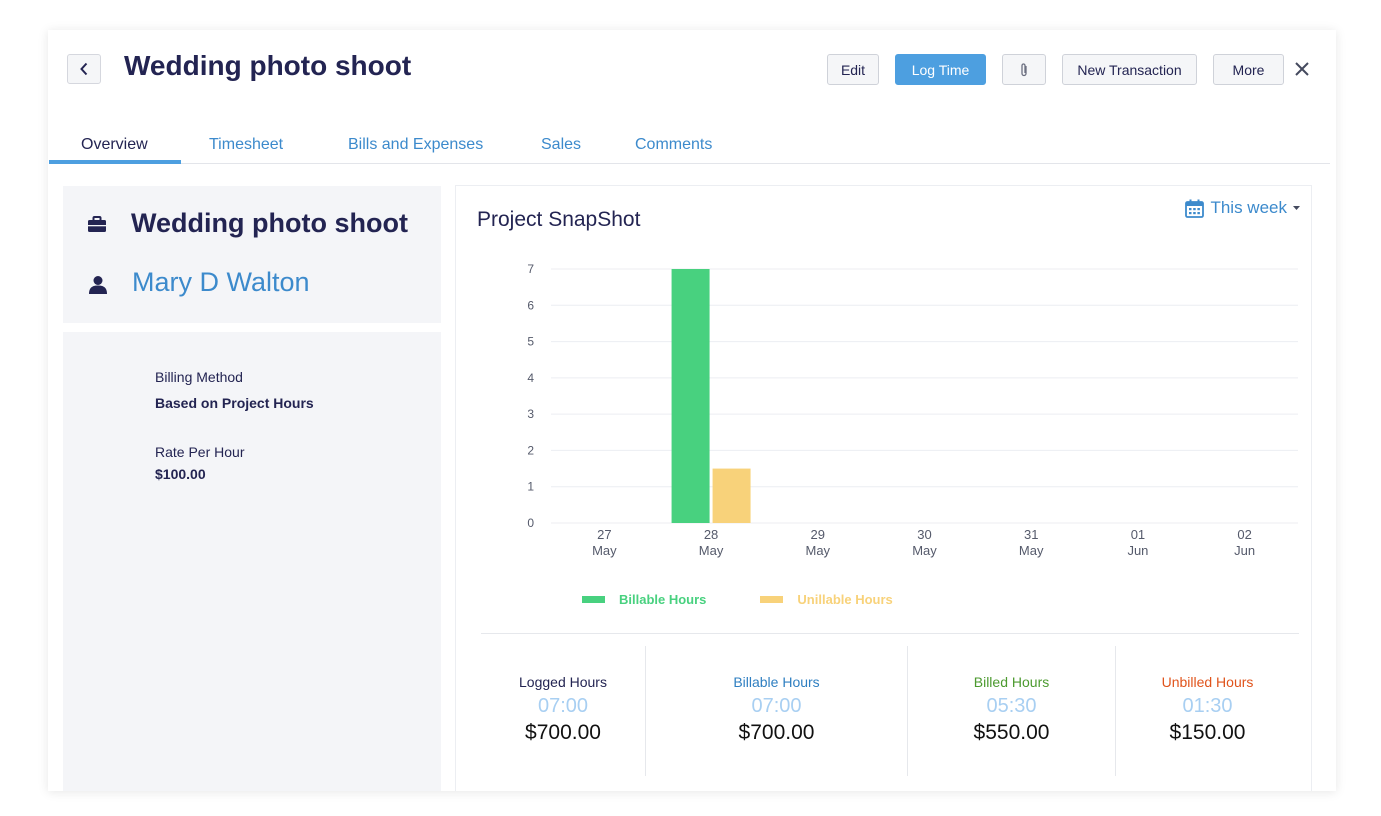 The height and width of the screenshot is (816, 1381). Describe the element at coordinates (530, 414) in the screenshot. I see `y-tick-label: 3` at that location.